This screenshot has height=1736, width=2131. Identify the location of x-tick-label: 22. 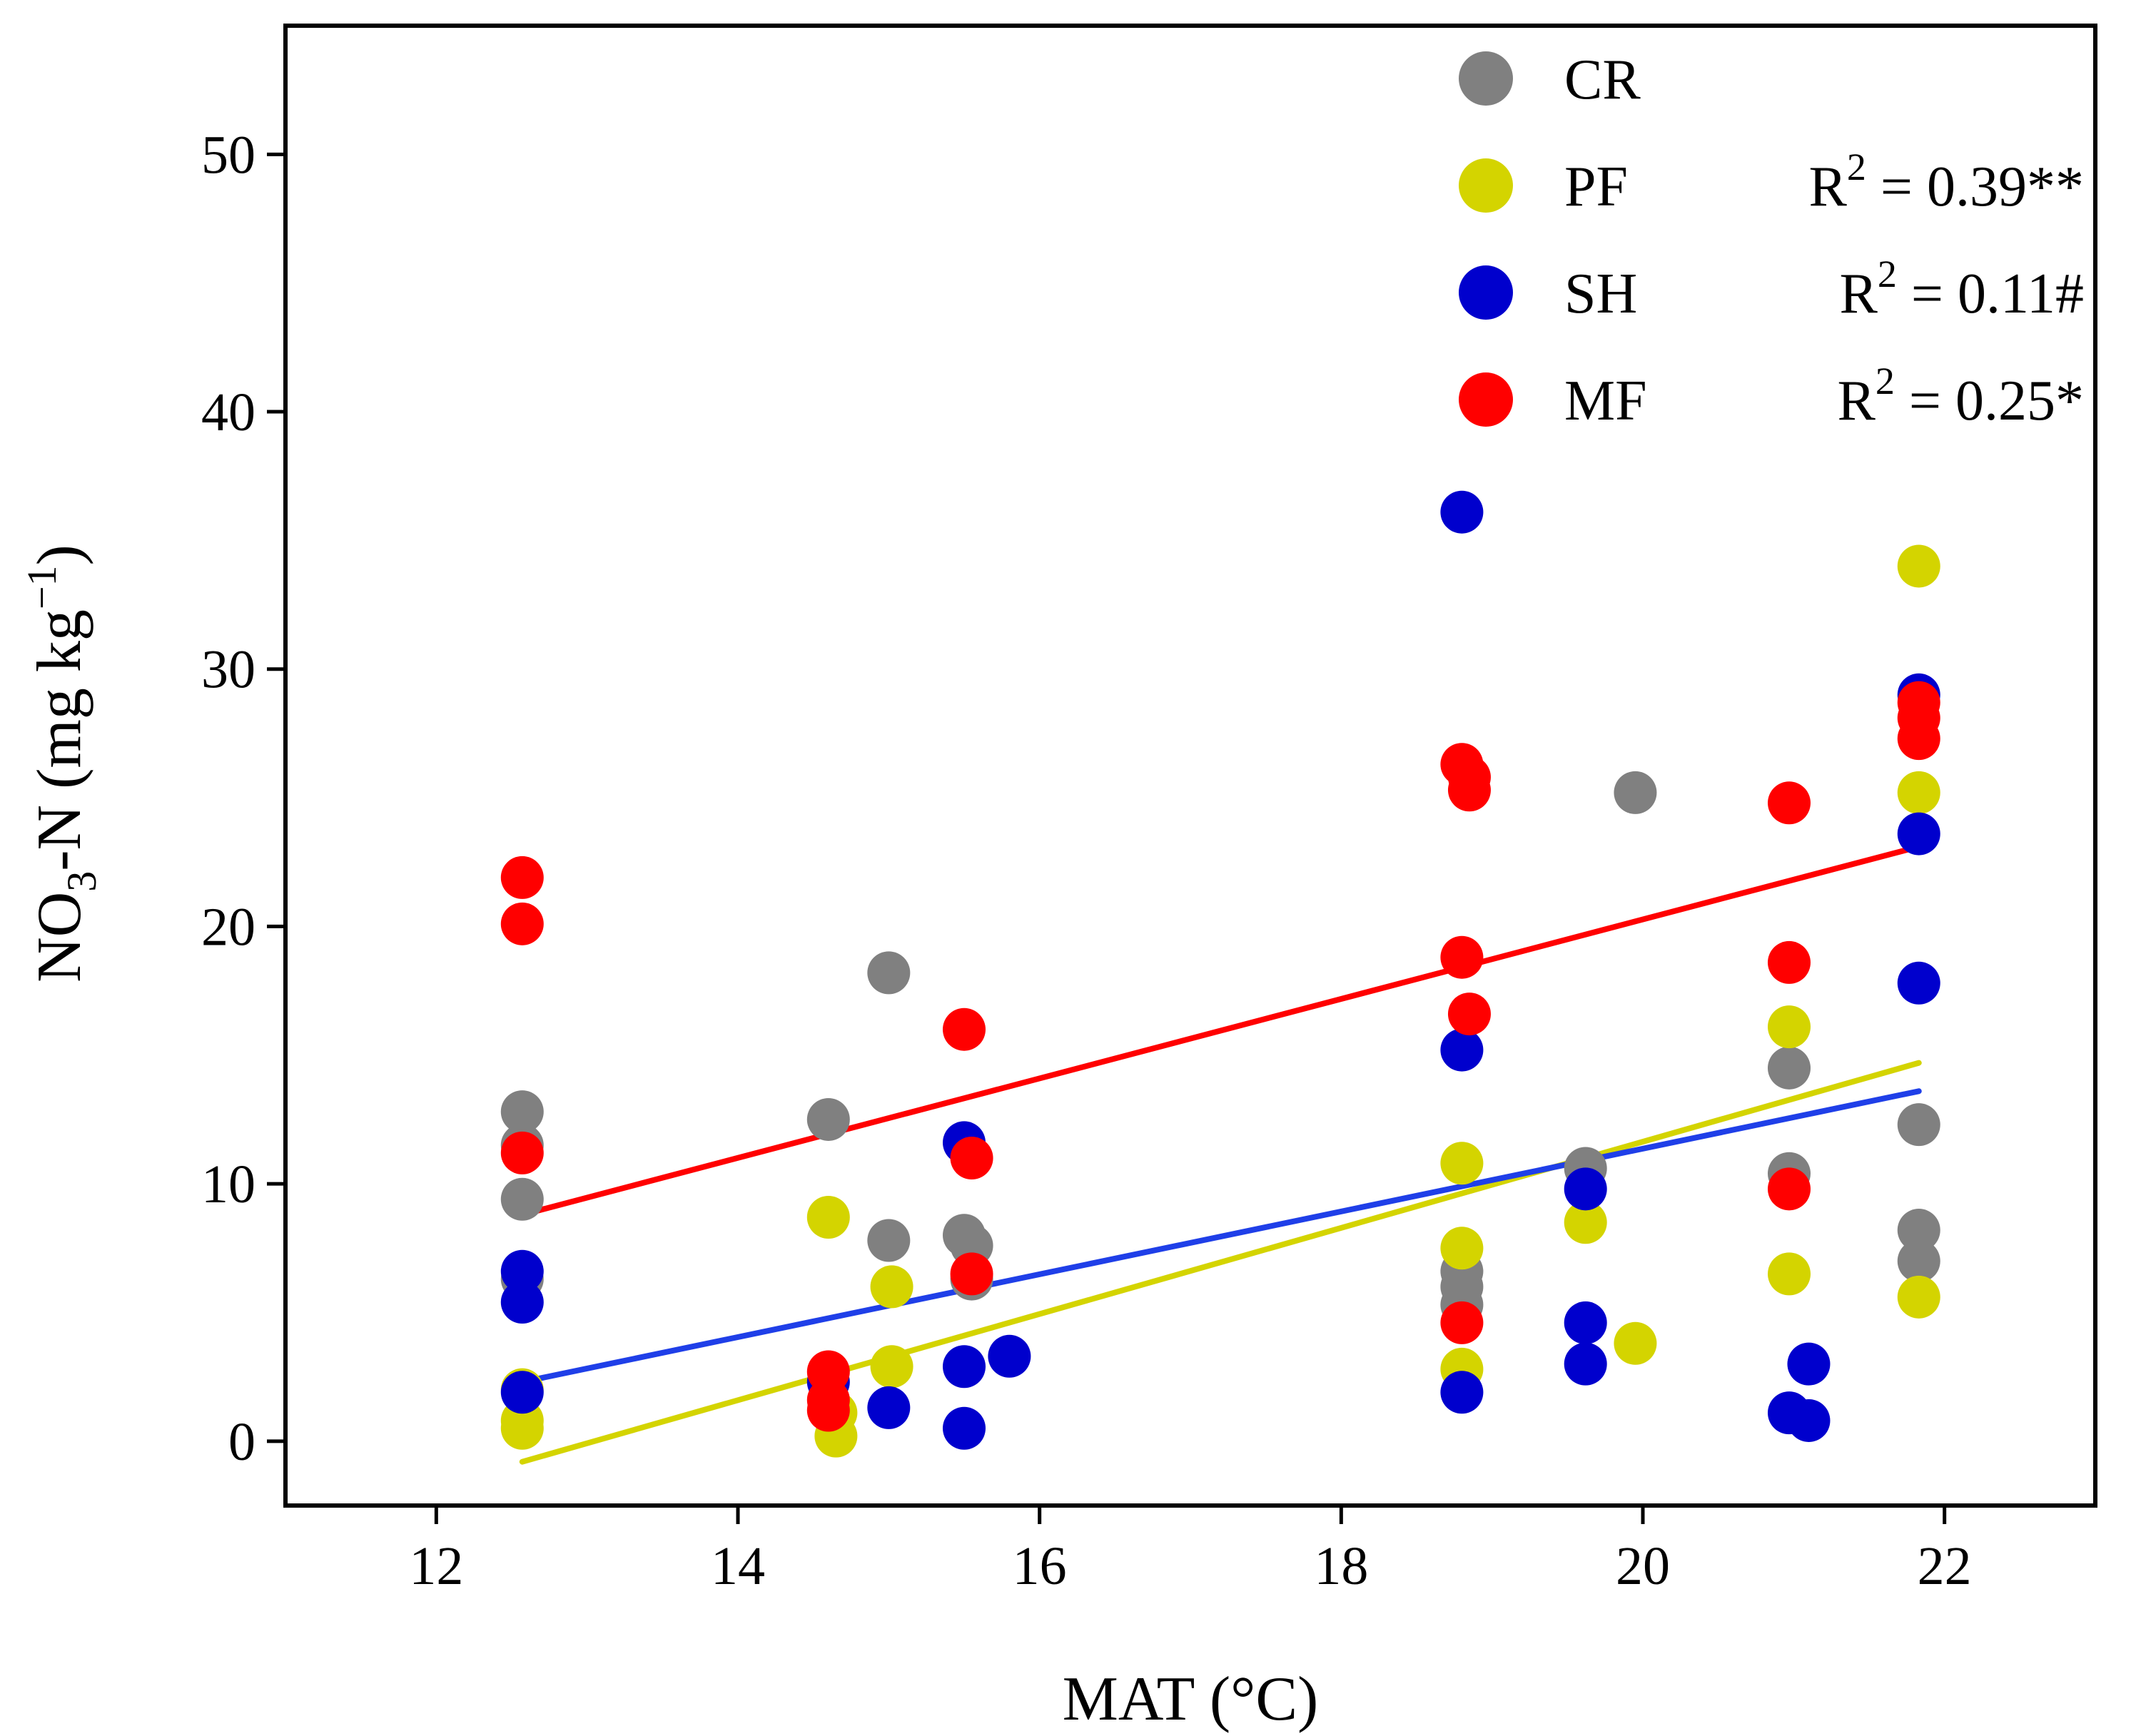
(1945, 1566).